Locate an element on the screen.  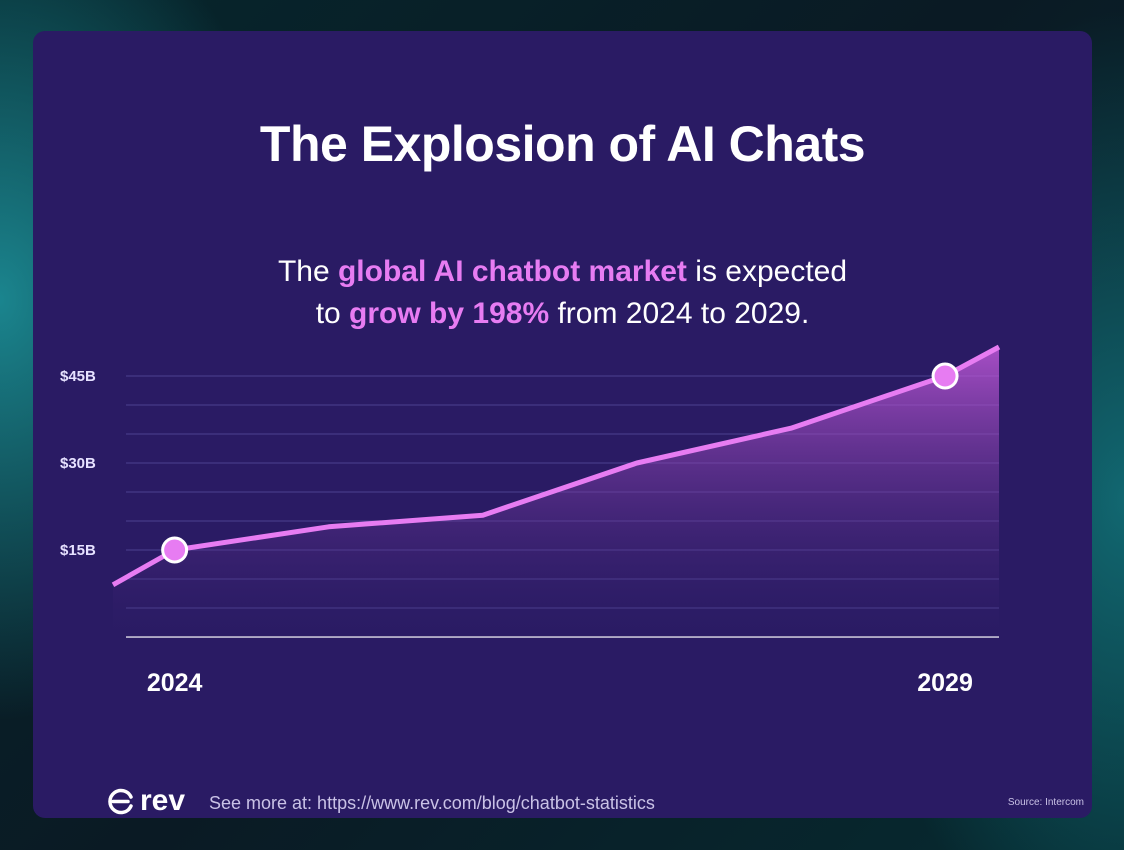
subtitle-line-1: The global AI chatbot market is expected is located at coordinates (562, 272).